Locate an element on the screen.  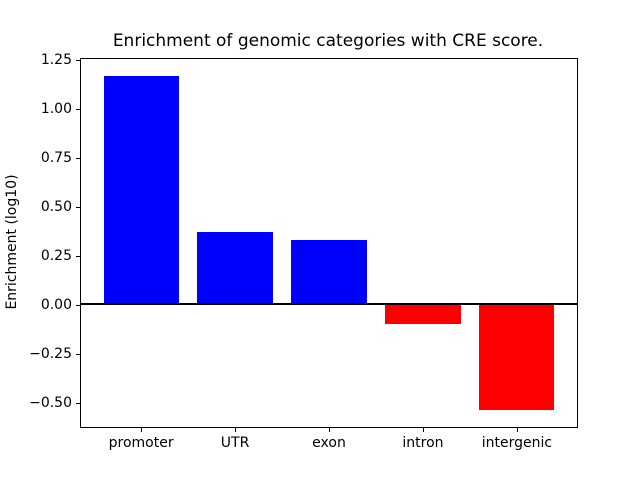
y-tick-label: 1.25 is located at coordinates (56, 59).